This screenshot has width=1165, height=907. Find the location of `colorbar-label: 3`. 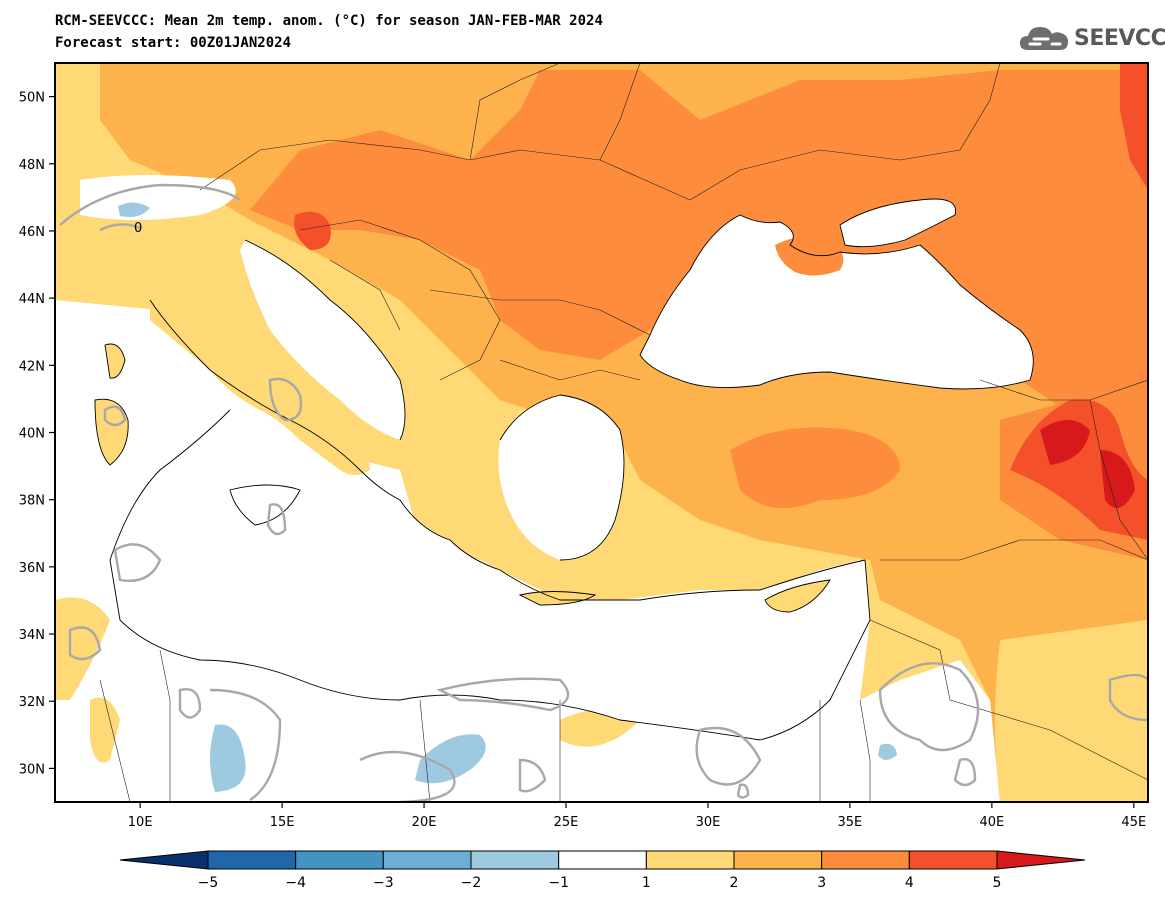

colorbar-label: 3 is located at coordinates (821, 883).